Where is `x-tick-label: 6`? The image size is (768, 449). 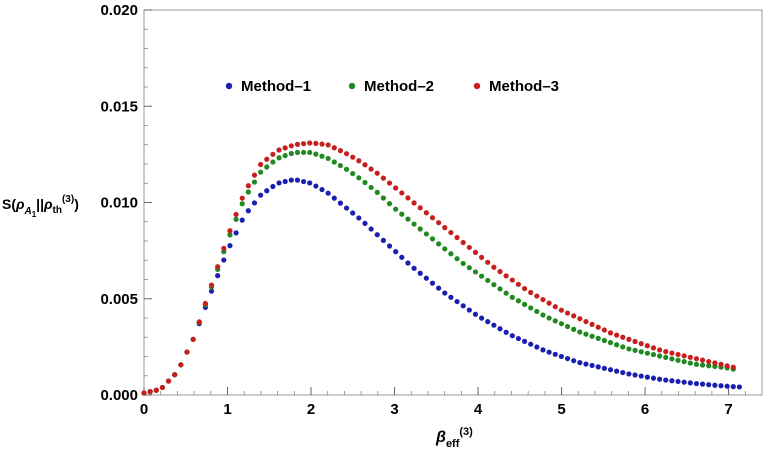
x-tick-label: 6 is located at coordinates (645, 409).